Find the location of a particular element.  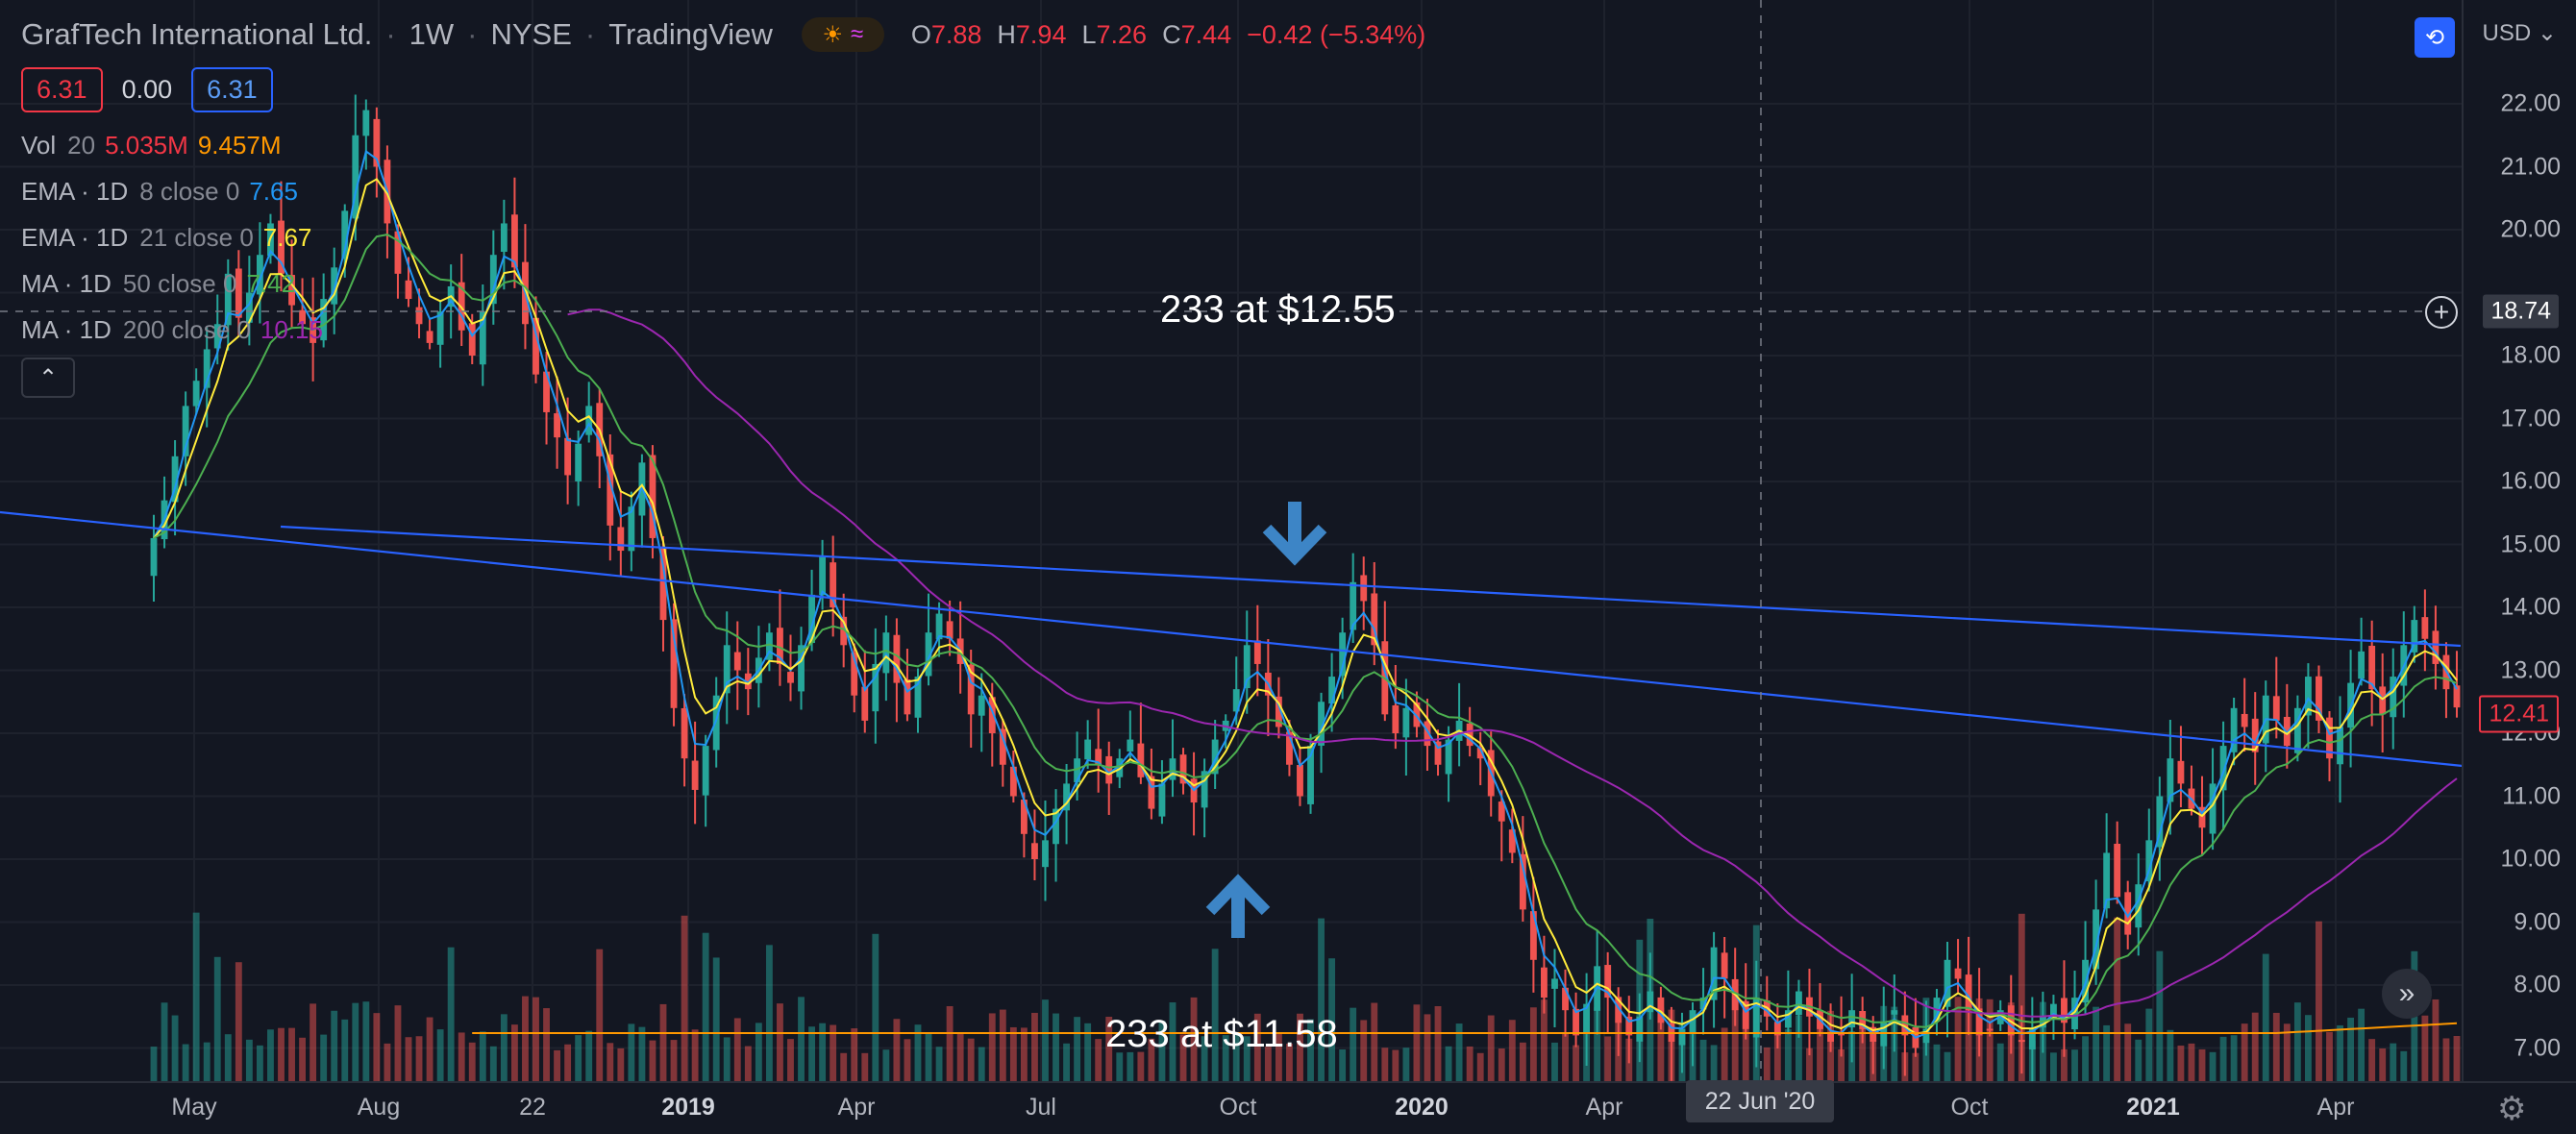

market-status-icon: ☀ ≈ is located at coordinates (842, 34).